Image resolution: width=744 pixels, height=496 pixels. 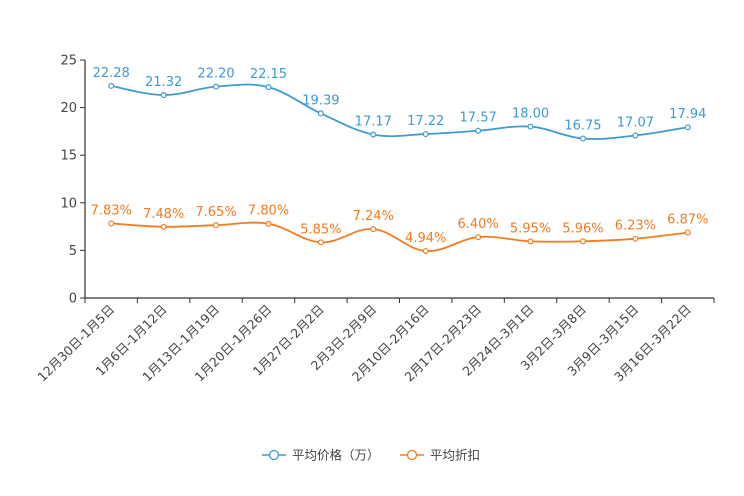 I want to click on data-label: 18.00, so click(x=530, y=114).